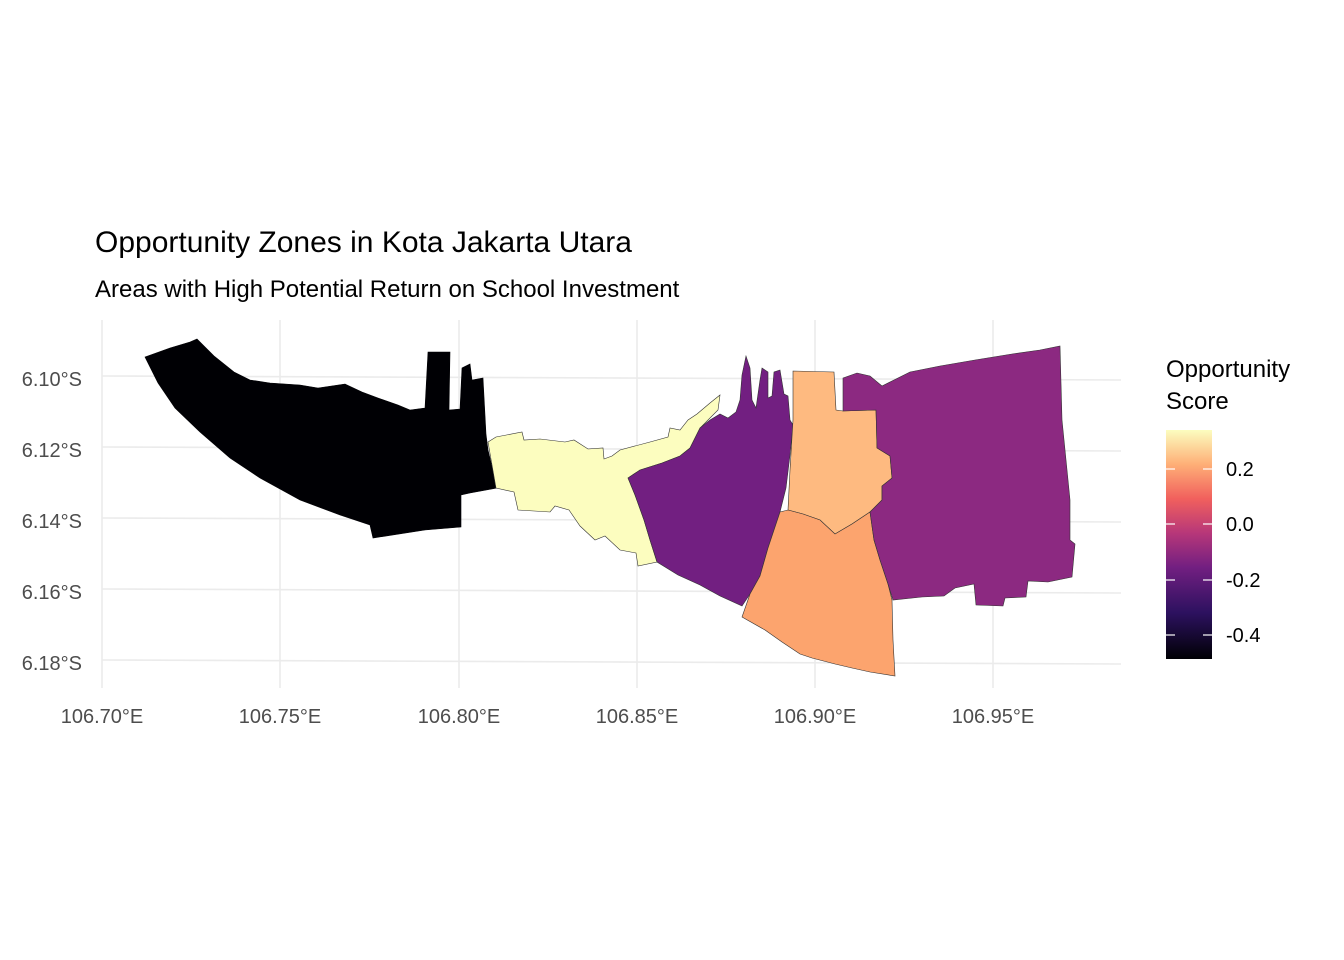  Describe the element at coordinates (1228, 369) in the screenshot. I see `legend-title-line: Opportunity` at that location.